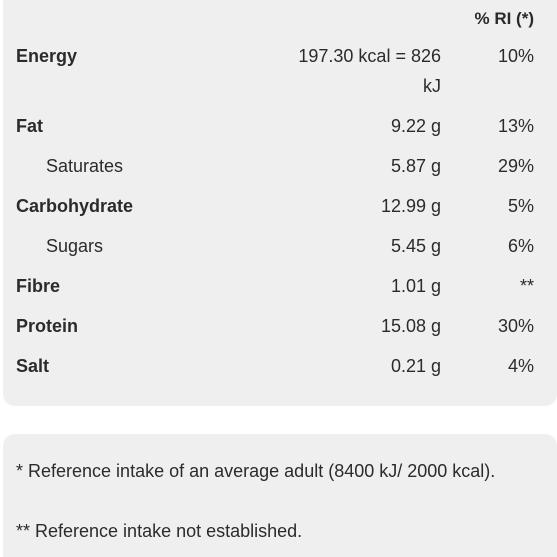 The width and height of the screenshot is (557, 557). Describe the element at coordinates (515, 326) in the screenshot. I see `row-ri-protein: 30%` at that location.